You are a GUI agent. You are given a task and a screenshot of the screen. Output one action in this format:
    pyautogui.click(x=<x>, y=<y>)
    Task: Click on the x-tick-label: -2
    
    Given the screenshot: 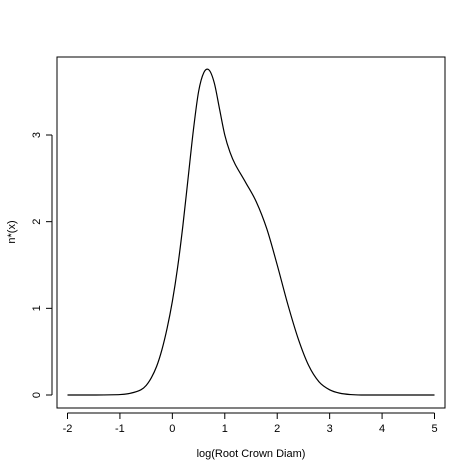 What is the action you would take?
    pyautogui.click(x=68, y=429)
    